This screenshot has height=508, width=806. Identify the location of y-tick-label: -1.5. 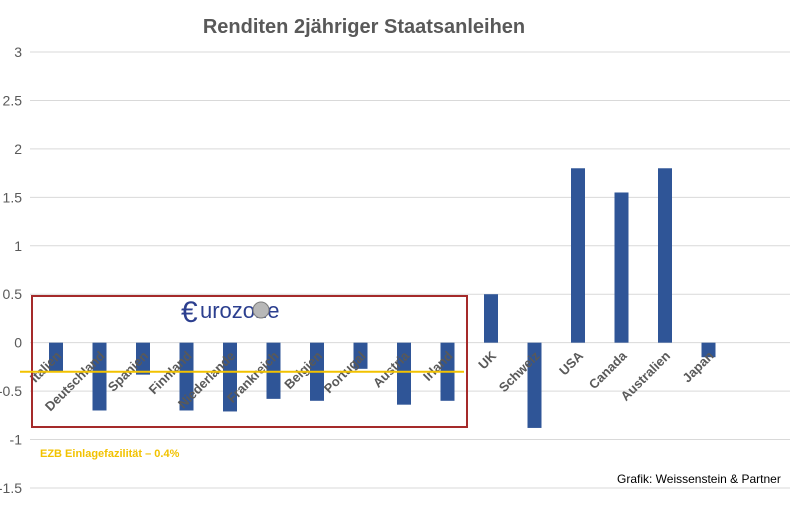
(11, 488).